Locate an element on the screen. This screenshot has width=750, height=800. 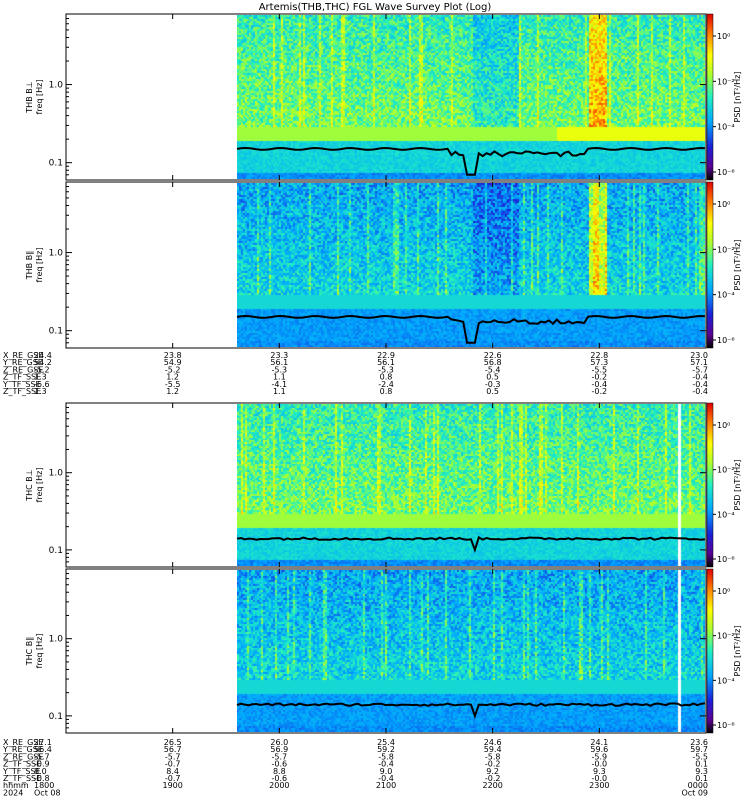
ephemeris-value: Oct 08 is located at coordinates (47, 792).